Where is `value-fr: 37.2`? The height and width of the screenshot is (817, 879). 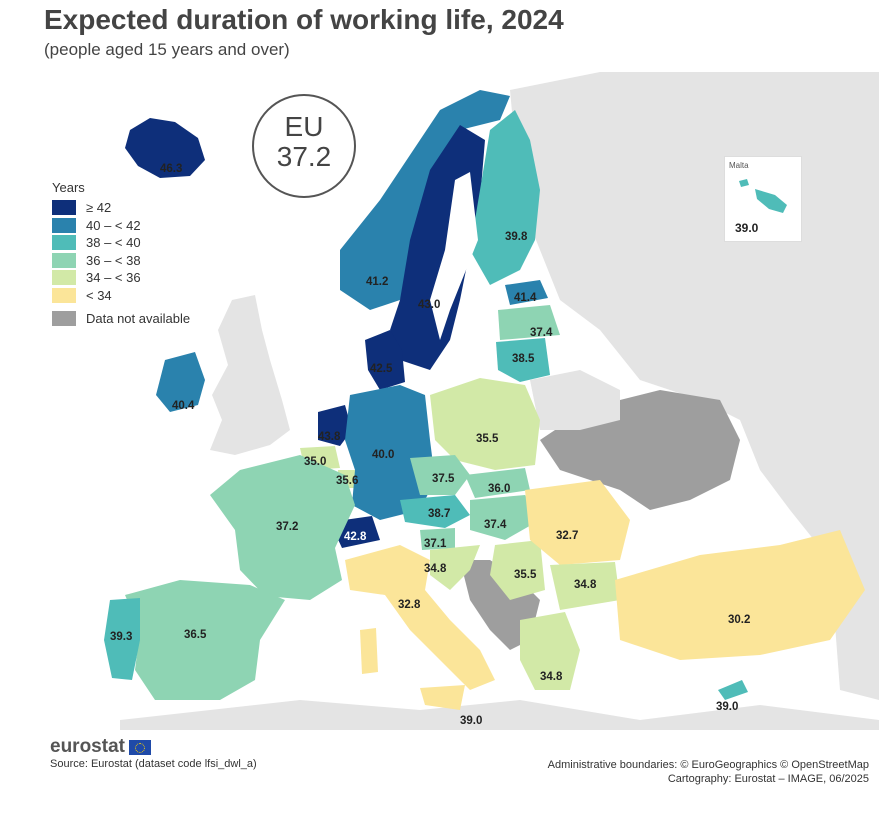
value-fr: 37.2 is located at coordinates (287, 527).